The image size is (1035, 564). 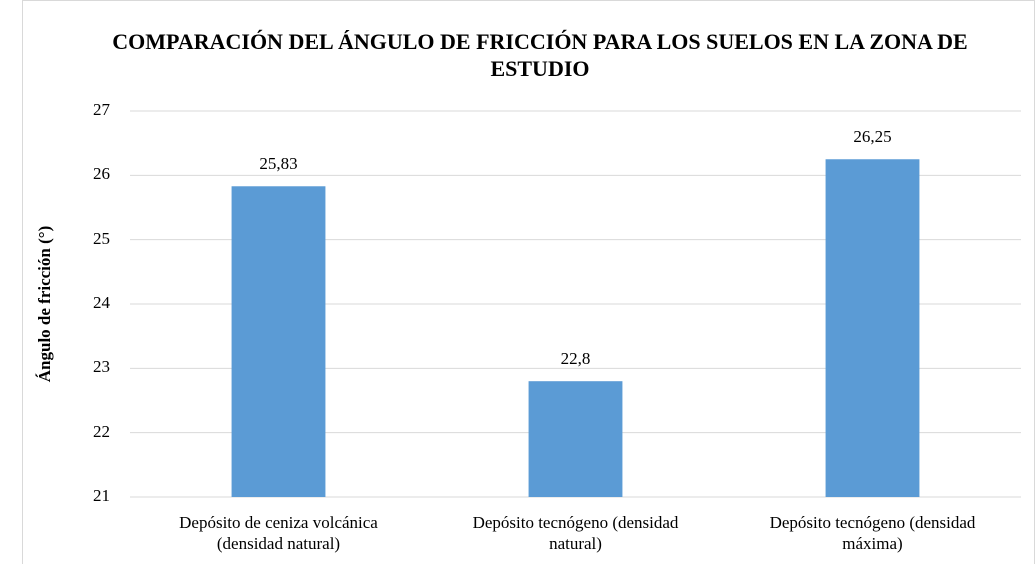 What do you see at coordinates (101, 109) in the screenshot?
I see `y-tick-label: 27` at bounding box center [101, 109].